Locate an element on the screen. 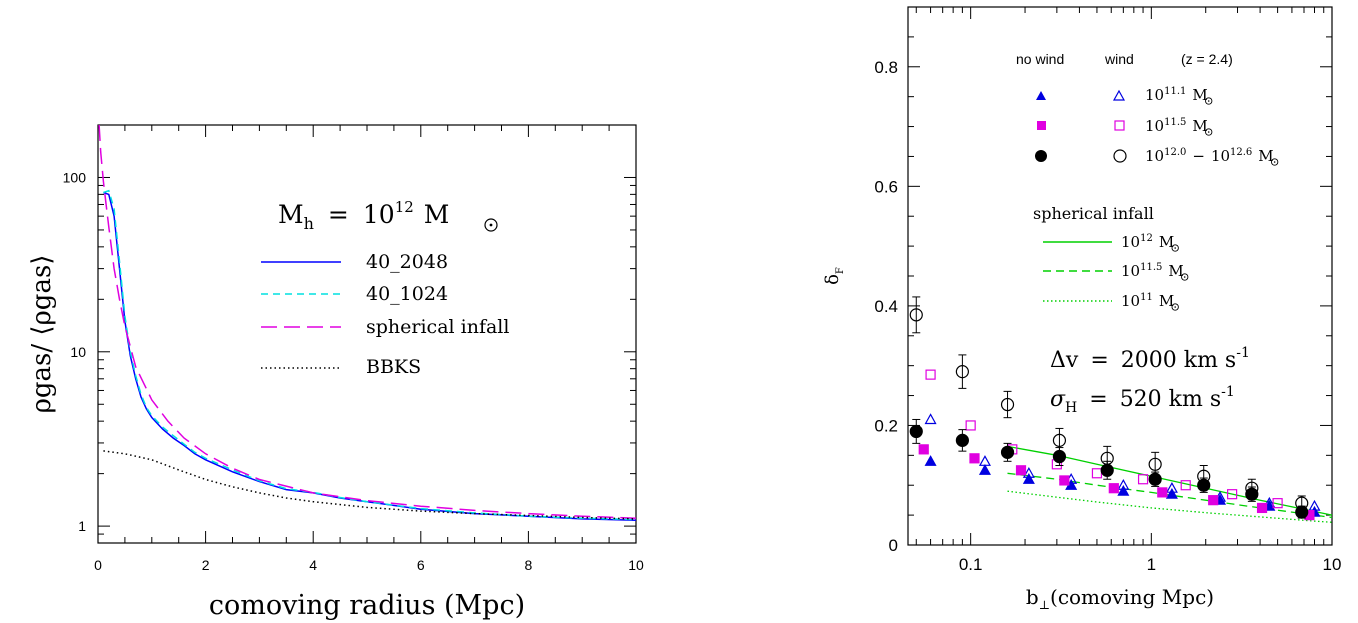 This screenshot has height=623, width=1358. right-y-axis-label: δF is located at coordinates (834, 276).